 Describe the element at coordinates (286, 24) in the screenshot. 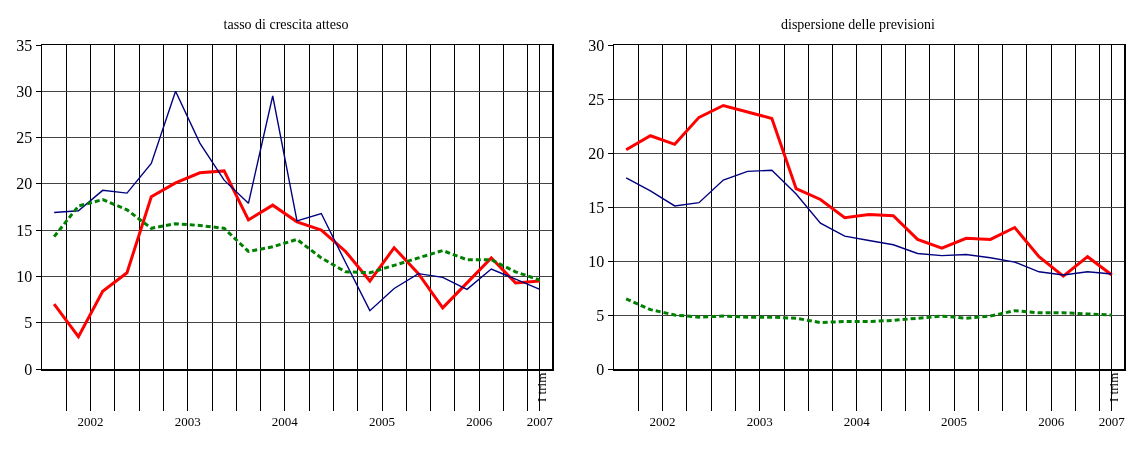

I see `chart-title: tasso di crescita atteso` at that location.